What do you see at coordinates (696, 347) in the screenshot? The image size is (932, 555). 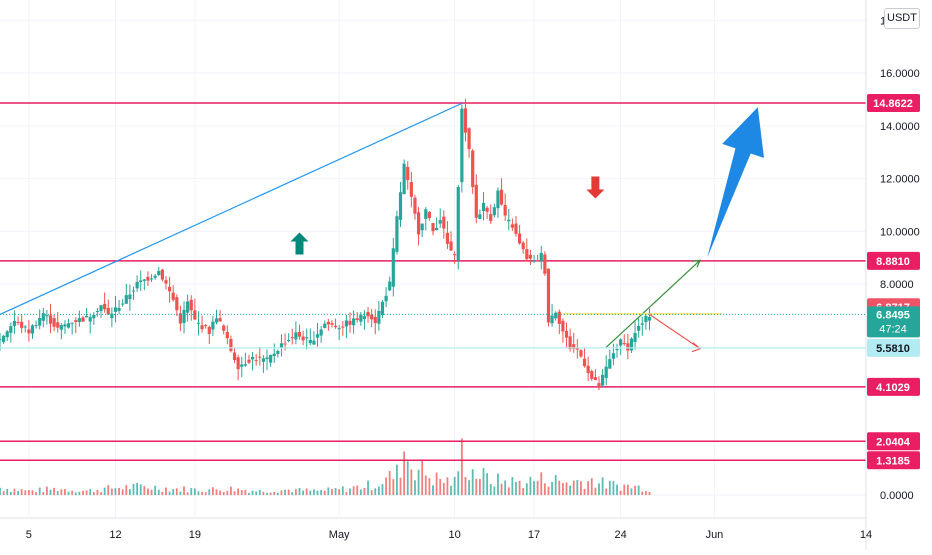 I see `down-projection-arrowhead` at bounding box center [696, 347].